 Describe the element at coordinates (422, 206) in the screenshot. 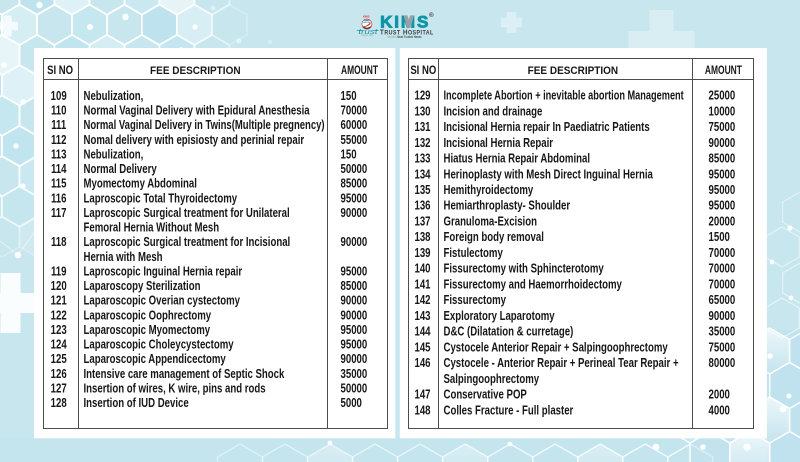

I see `svg-text: 136` at that location.